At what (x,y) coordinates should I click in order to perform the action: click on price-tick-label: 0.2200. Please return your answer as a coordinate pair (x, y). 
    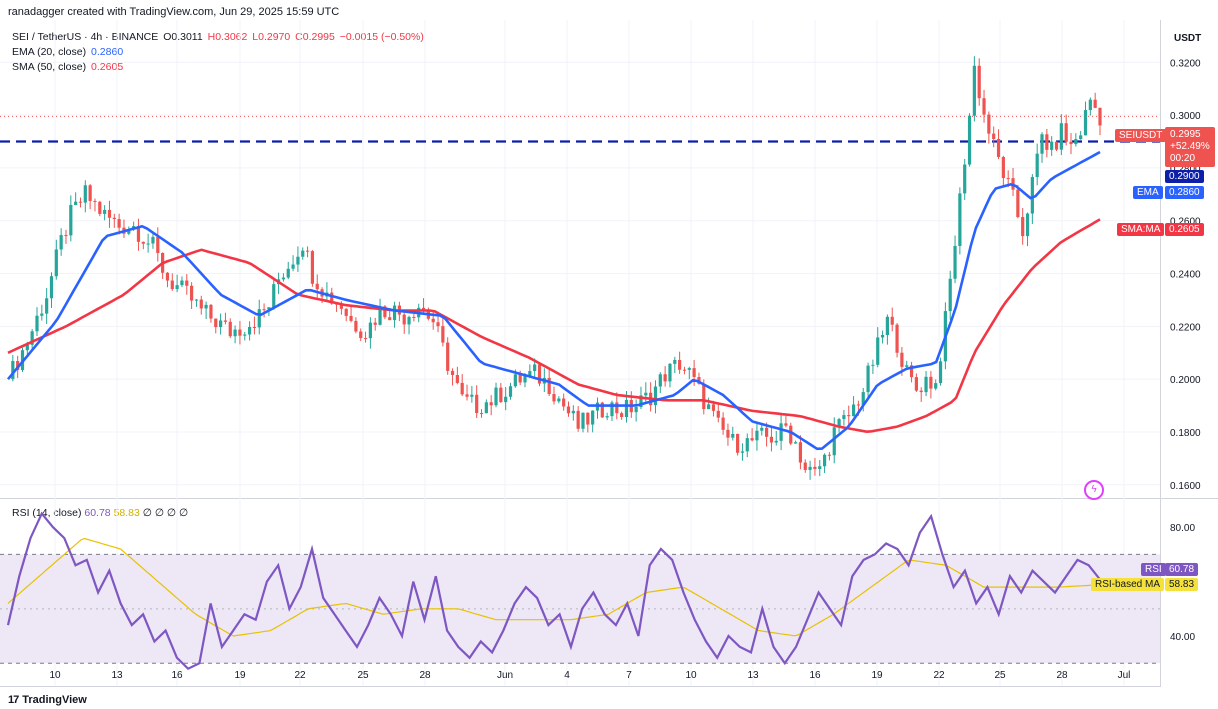
    Looking at the image, I should click on (1185, 327).